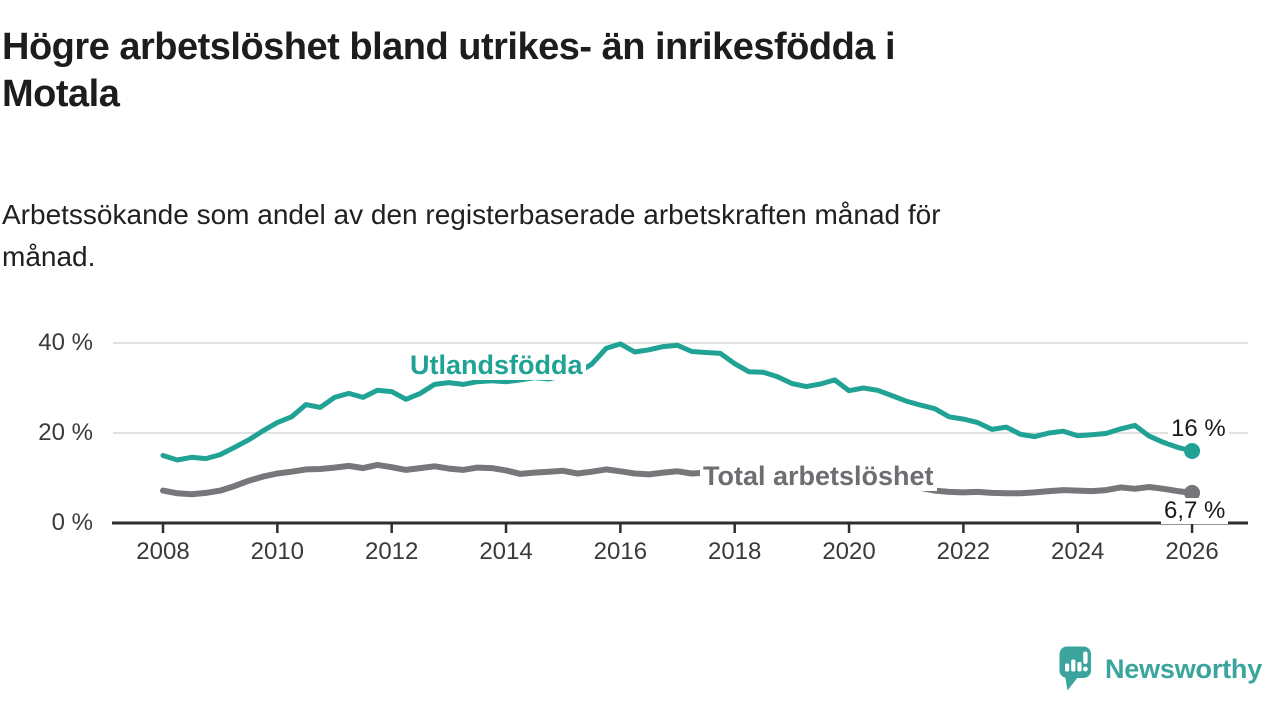 The width and height of the screenshot is (1280, 720). Describe the element at coordinates (391, 551) in the screenshot. I see `x-axis-tick-label: 2012` at that location.